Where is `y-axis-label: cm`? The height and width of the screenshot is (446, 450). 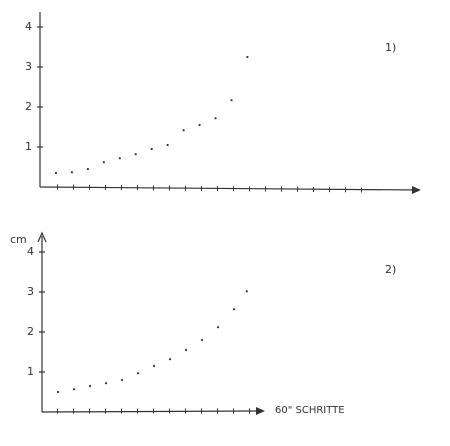
y-axis-label: cm is located at coordinates (18, 239).